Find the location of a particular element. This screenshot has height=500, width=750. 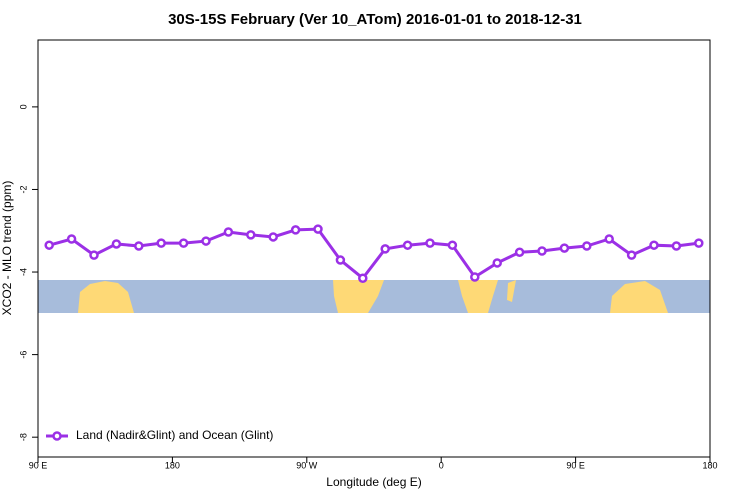

legend-label: Land (Nadir&Glint) and Ocean (Glint) is located at coordinates (174, 435).